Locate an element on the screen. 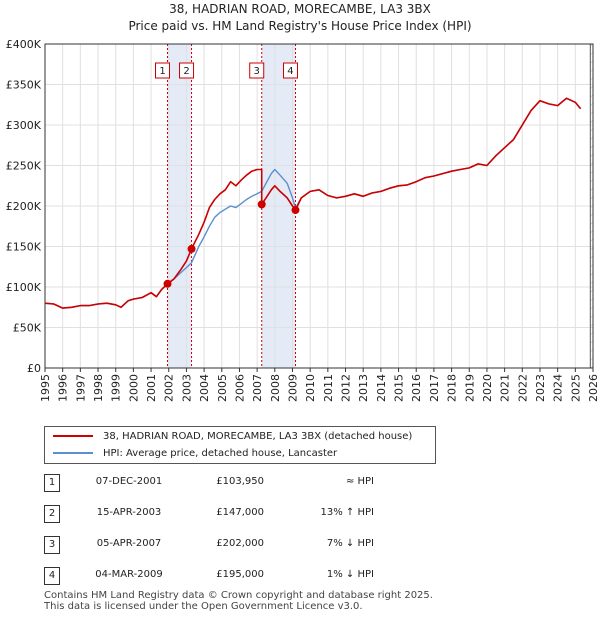  transaction-hpi: 7% ↓ HPI is located at coordinates (350, 543).